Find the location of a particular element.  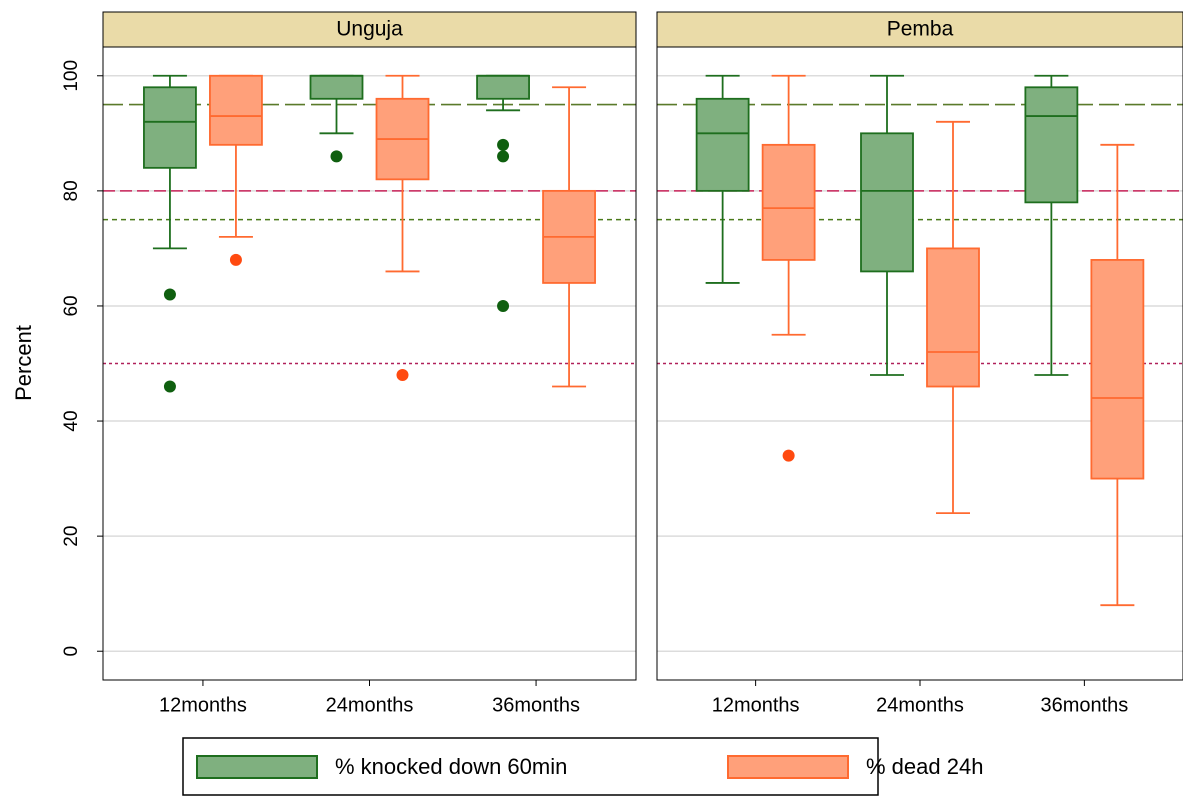

y-tick-label: 40 is located at coordinates (71, 420).